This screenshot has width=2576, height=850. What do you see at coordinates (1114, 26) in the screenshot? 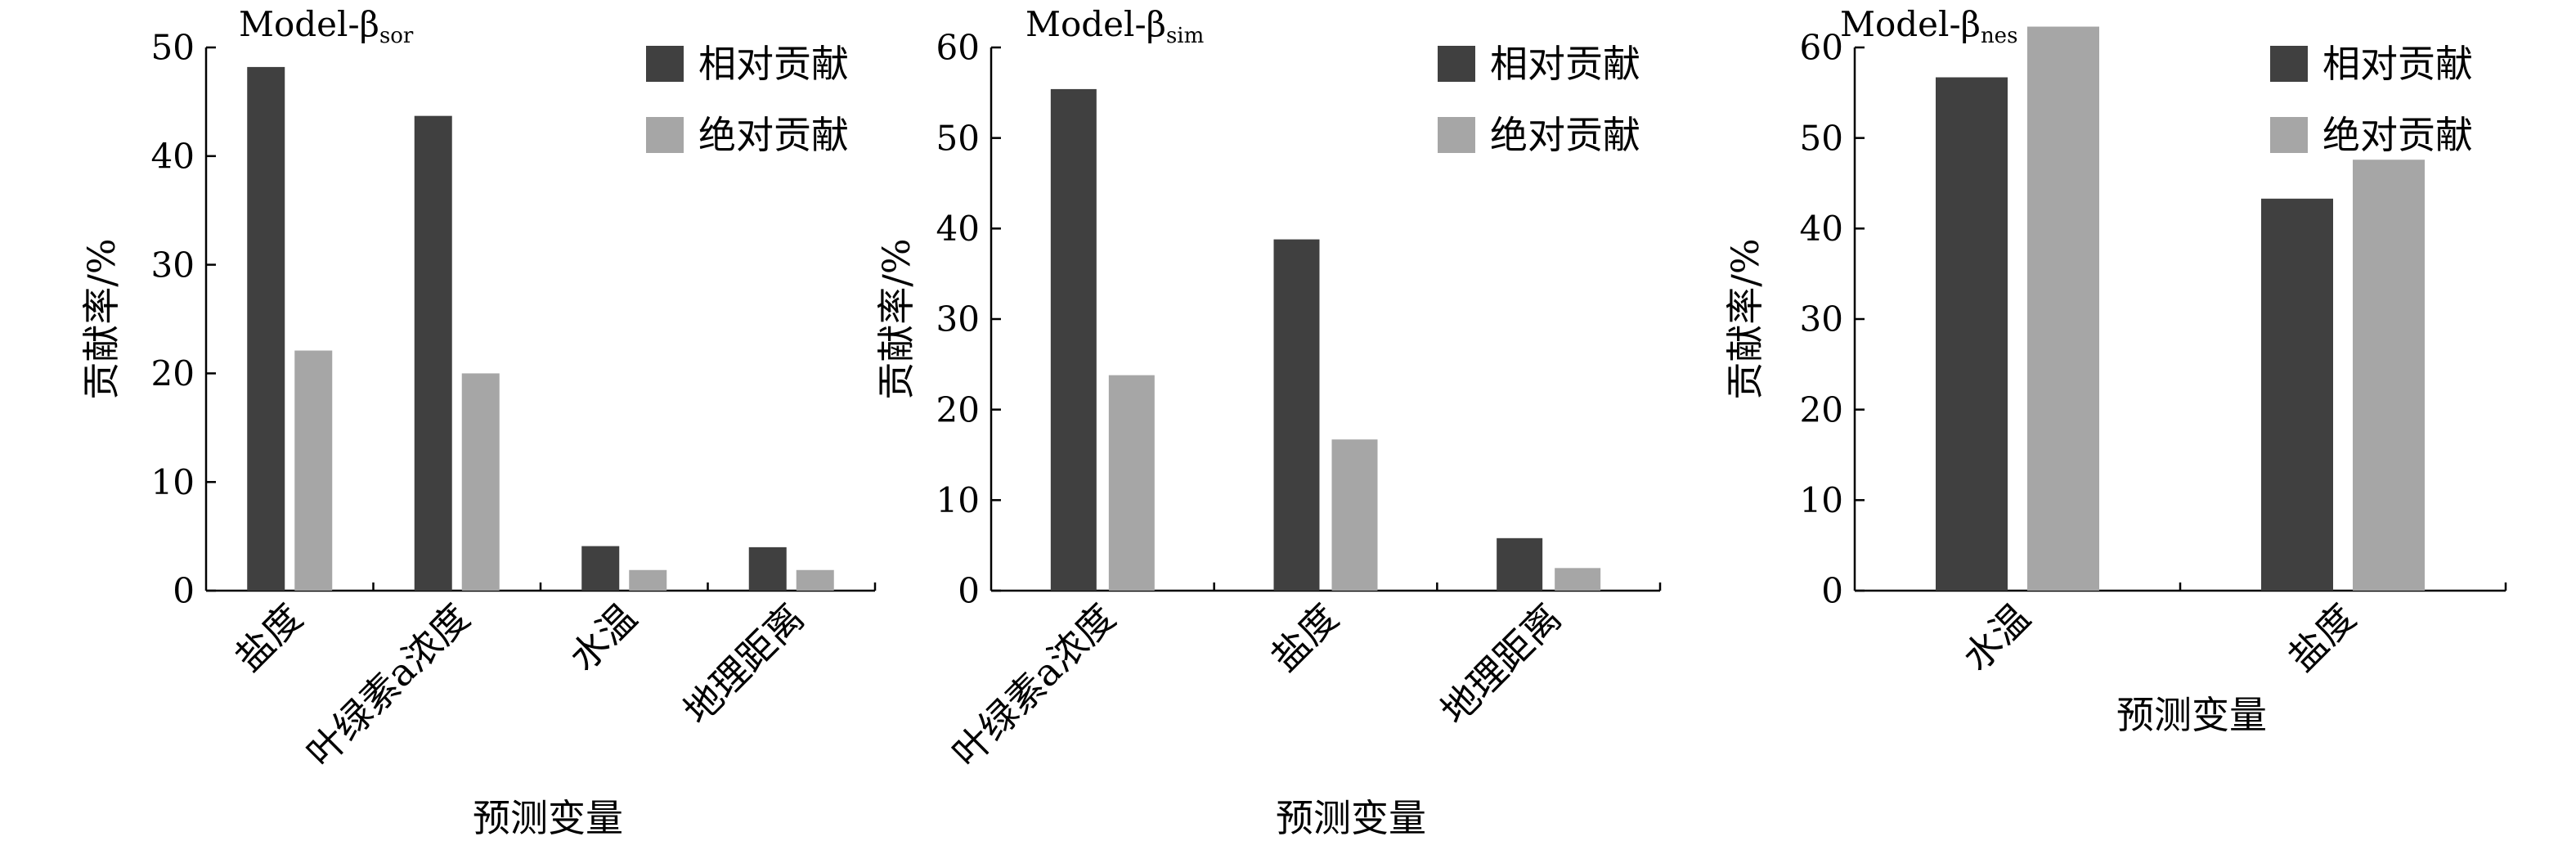
I see `chart-title: Model-βsim` at bounding box center [1114, 26].